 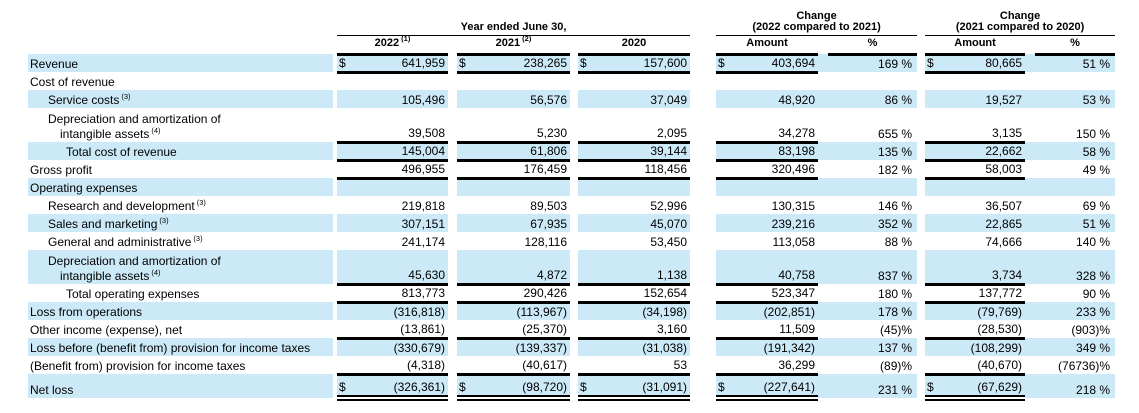 What do you see at coordinates (520, 330) in the screenshot?
I see `cell-2021: (25,370)` at bounding box center [520, 330].